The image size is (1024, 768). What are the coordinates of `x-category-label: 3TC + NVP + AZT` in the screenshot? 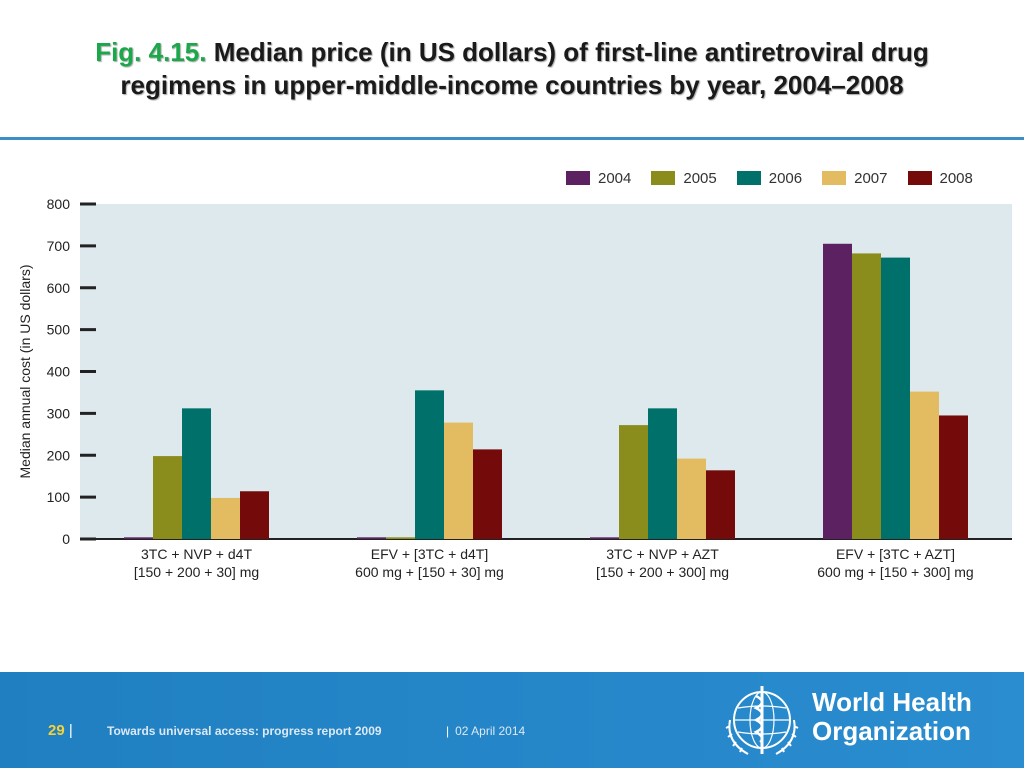 It's located at (662, 554).